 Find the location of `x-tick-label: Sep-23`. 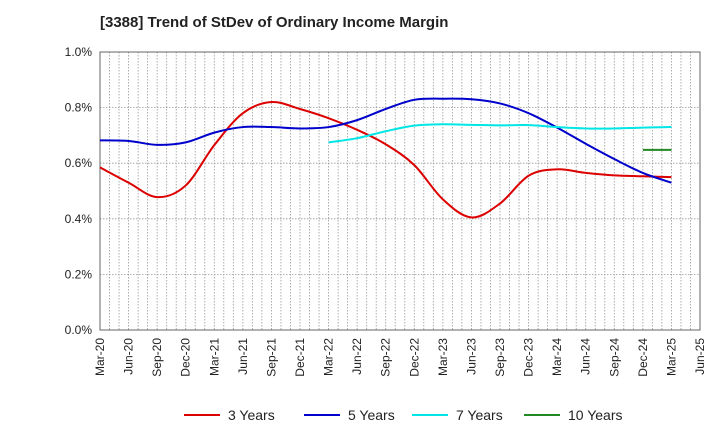

x-tick-label: Sep-23 is located at coordinates (500, 357).